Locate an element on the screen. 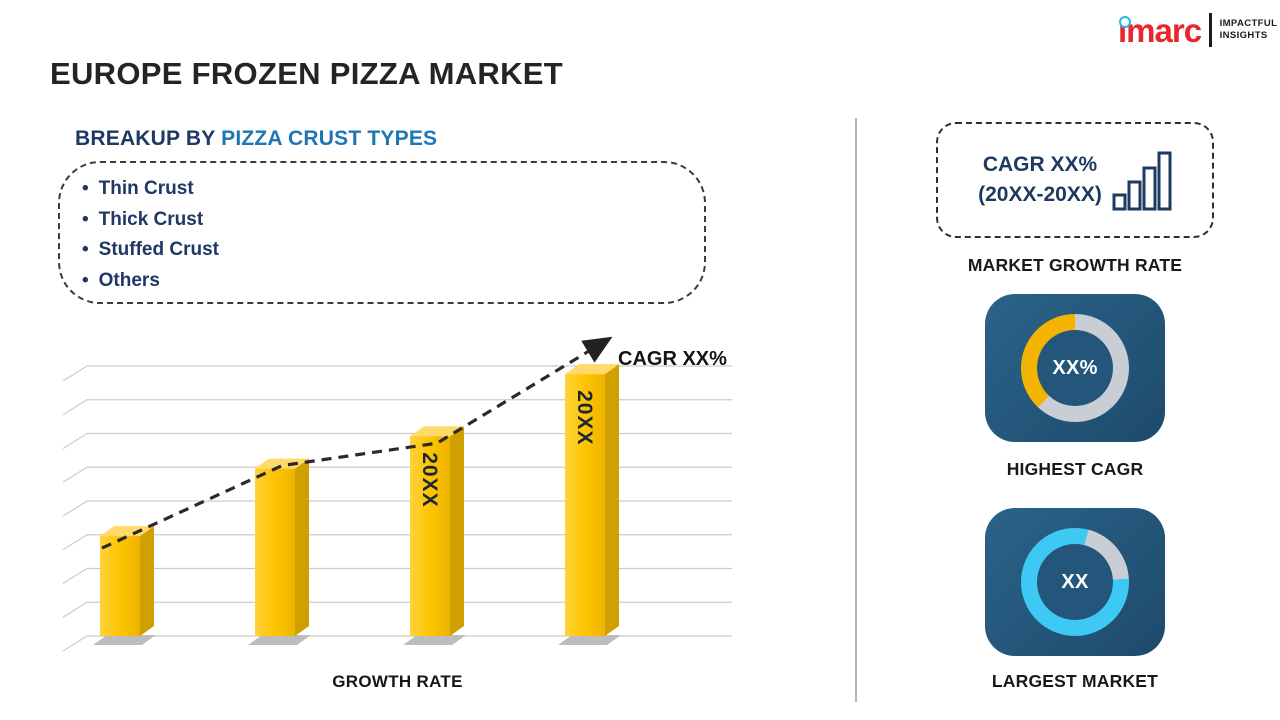 The width and height of the screenshot is (1280, 720). cagr-card-text: CAGR XX% (20XX-20XX) is located at coordinates (1040, 180).